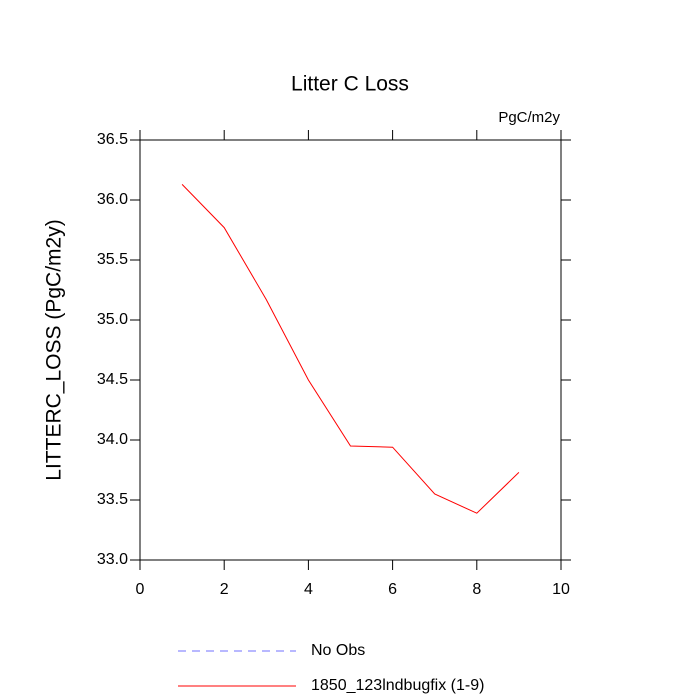  What do you see at coordinates (54, 349) in the screenshot?
I see `y-axis-label: LITTERC_LOSS (PgC/m2y)` at bounding box center [54, 349].